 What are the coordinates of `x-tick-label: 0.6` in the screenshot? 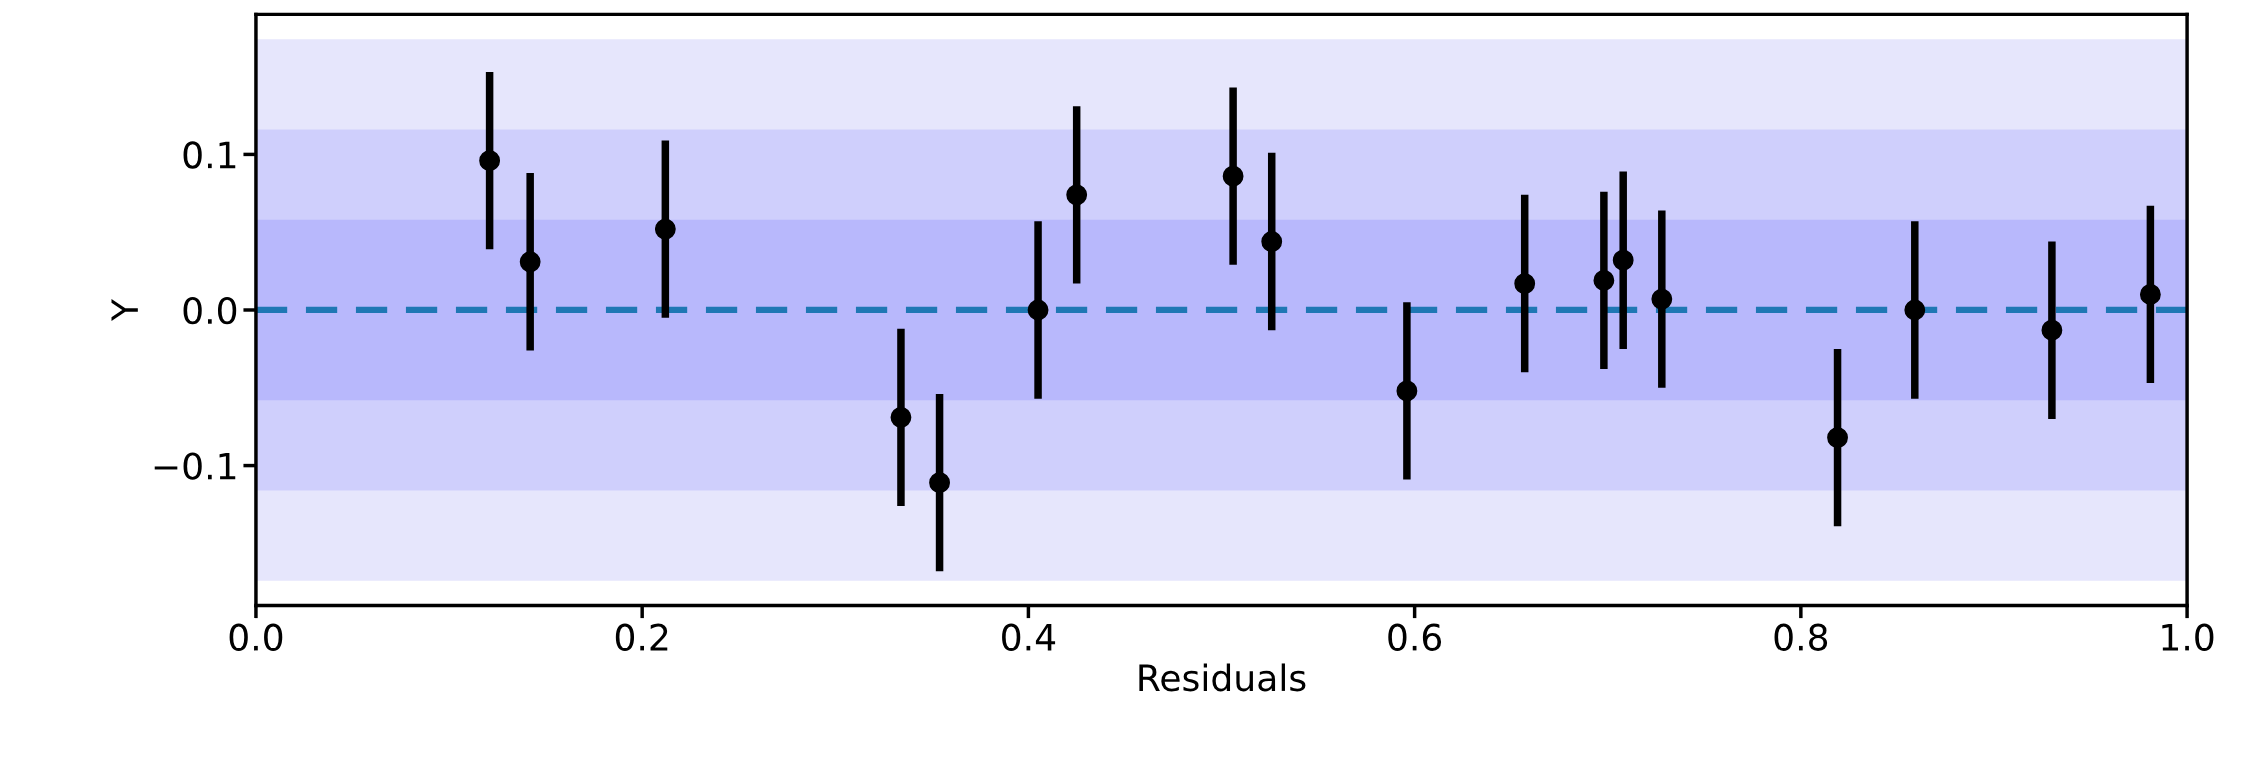 It's located at (1415, 637).